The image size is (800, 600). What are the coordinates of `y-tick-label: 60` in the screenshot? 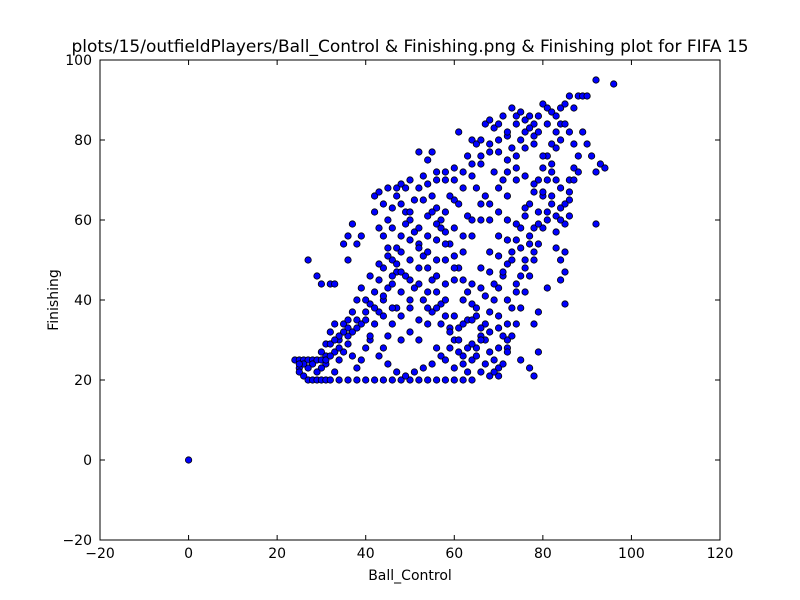 It's located at (83, 221).